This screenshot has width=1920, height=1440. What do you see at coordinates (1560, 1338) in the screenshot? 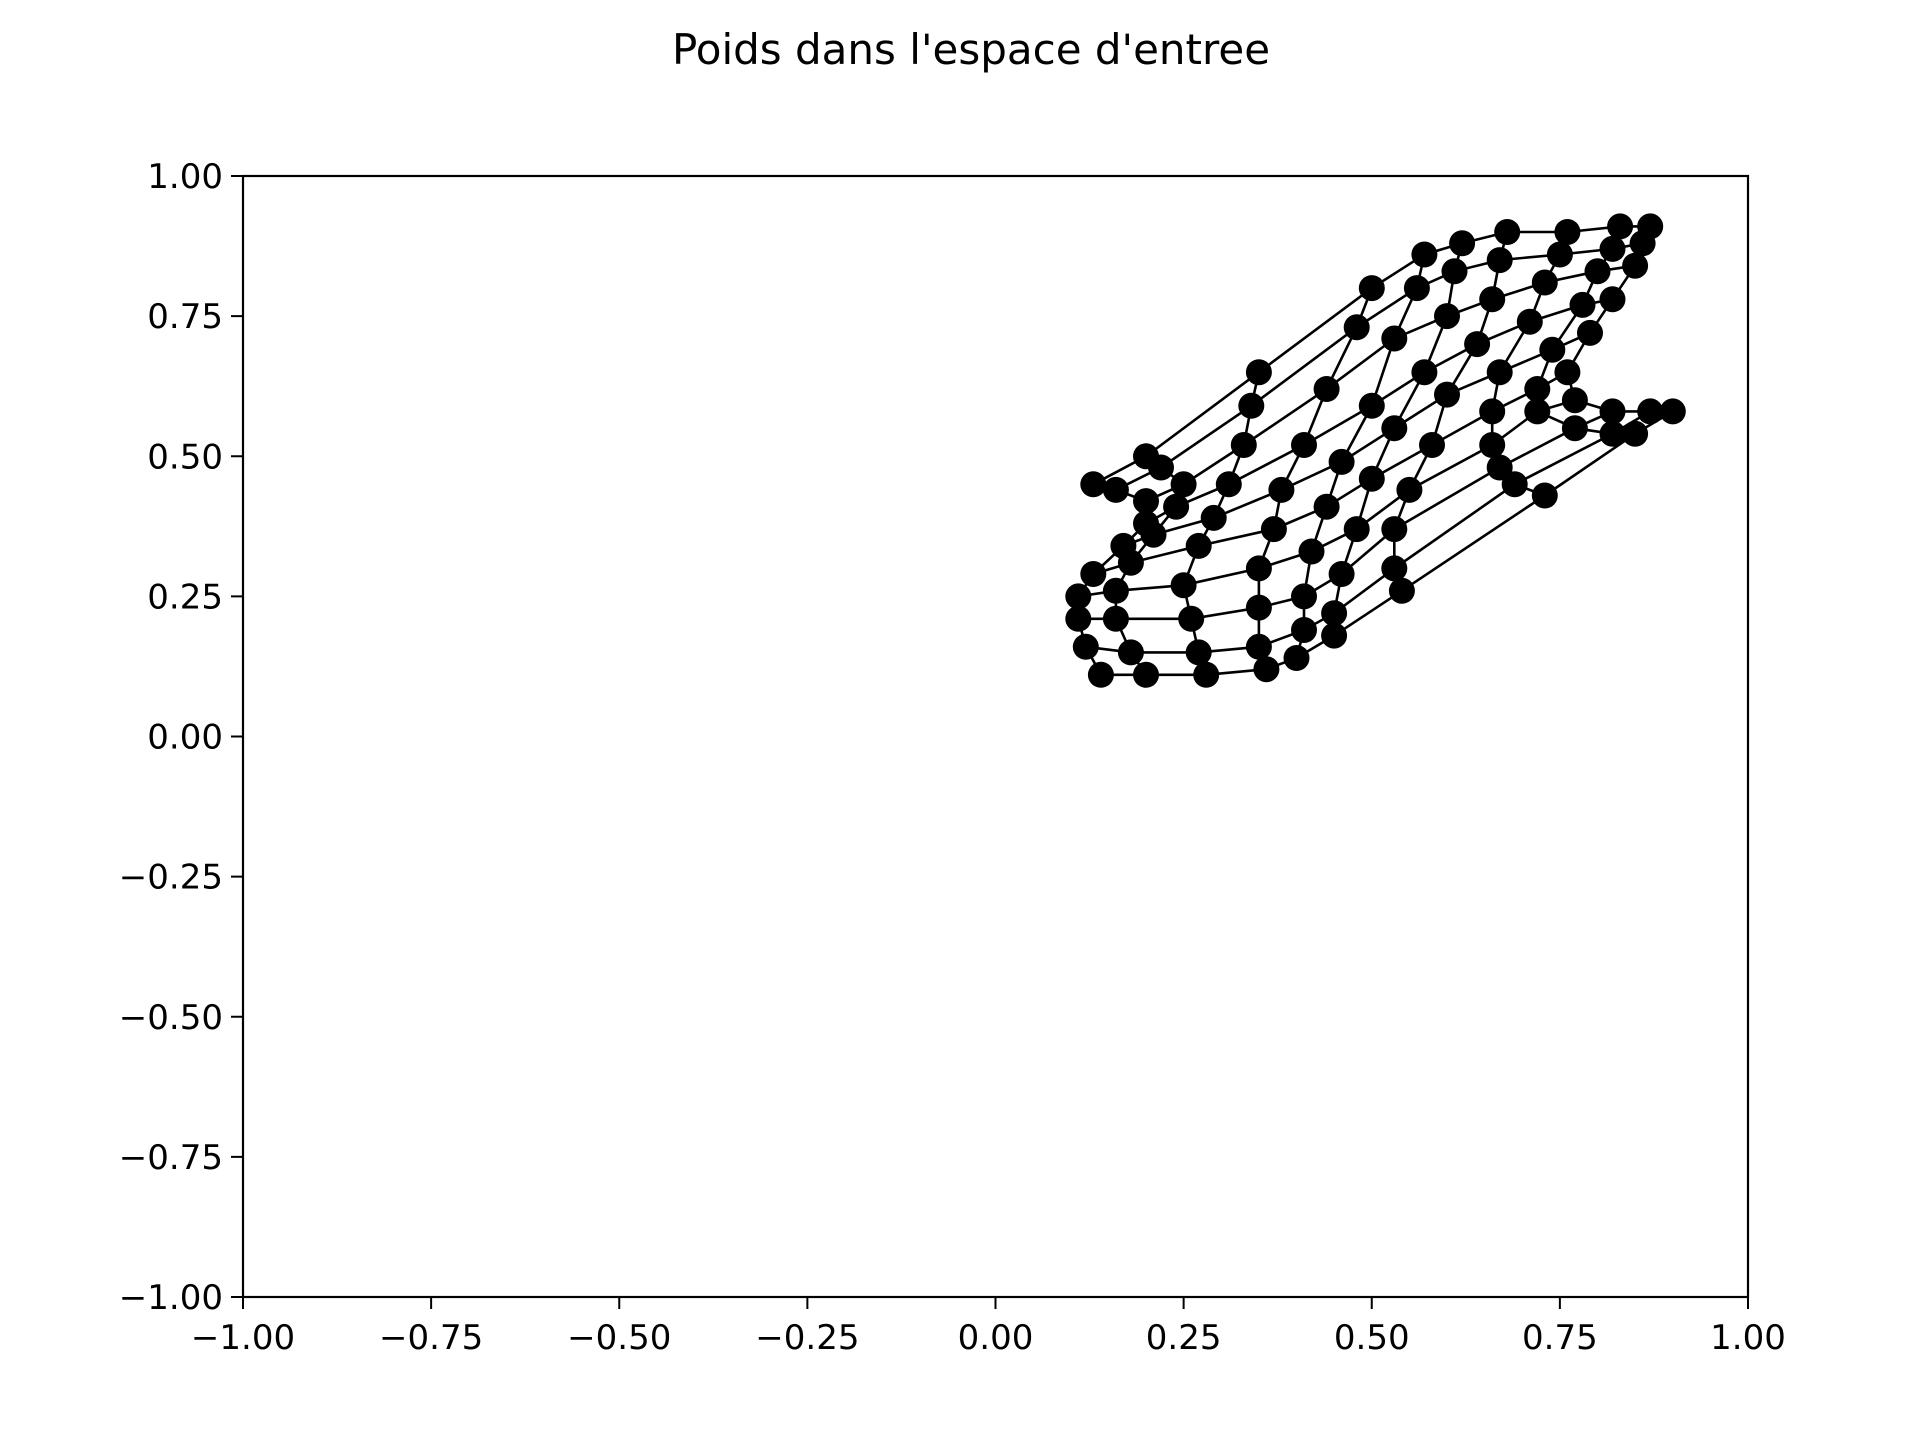
I see `x-tick-label: 0.75` at bounding box center [1560, 1338].